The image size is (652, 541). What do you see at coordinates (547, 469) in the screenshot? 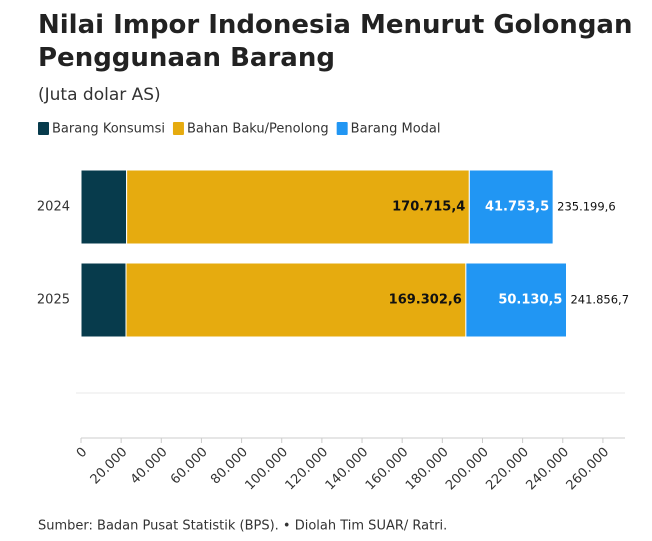
I see `x-tick-label: 240.000` at bounding box center [547, 469].